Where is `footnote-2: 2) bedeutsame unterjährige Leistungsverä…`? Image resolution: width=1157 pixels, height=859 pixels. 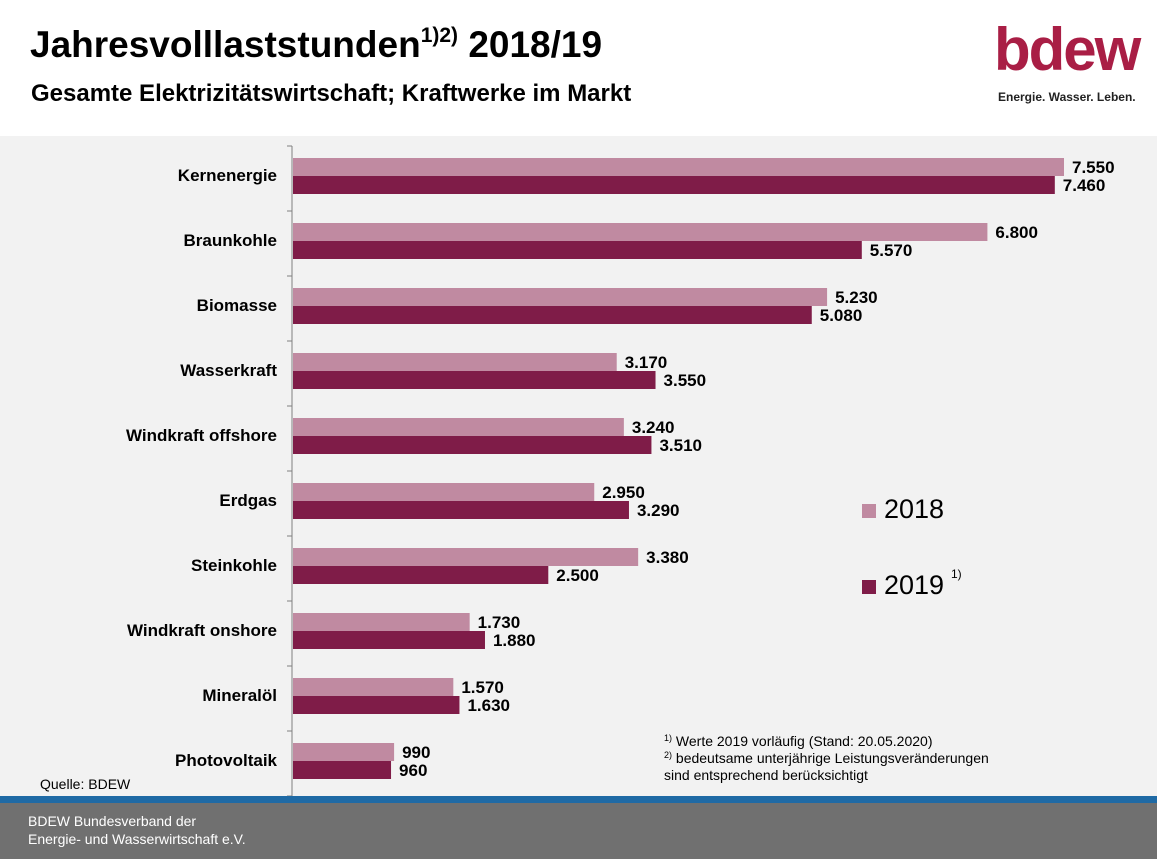
footnote-2: 2) bedeutsame unterjährige Leistungsverä… is located at coordinates (826, 758).